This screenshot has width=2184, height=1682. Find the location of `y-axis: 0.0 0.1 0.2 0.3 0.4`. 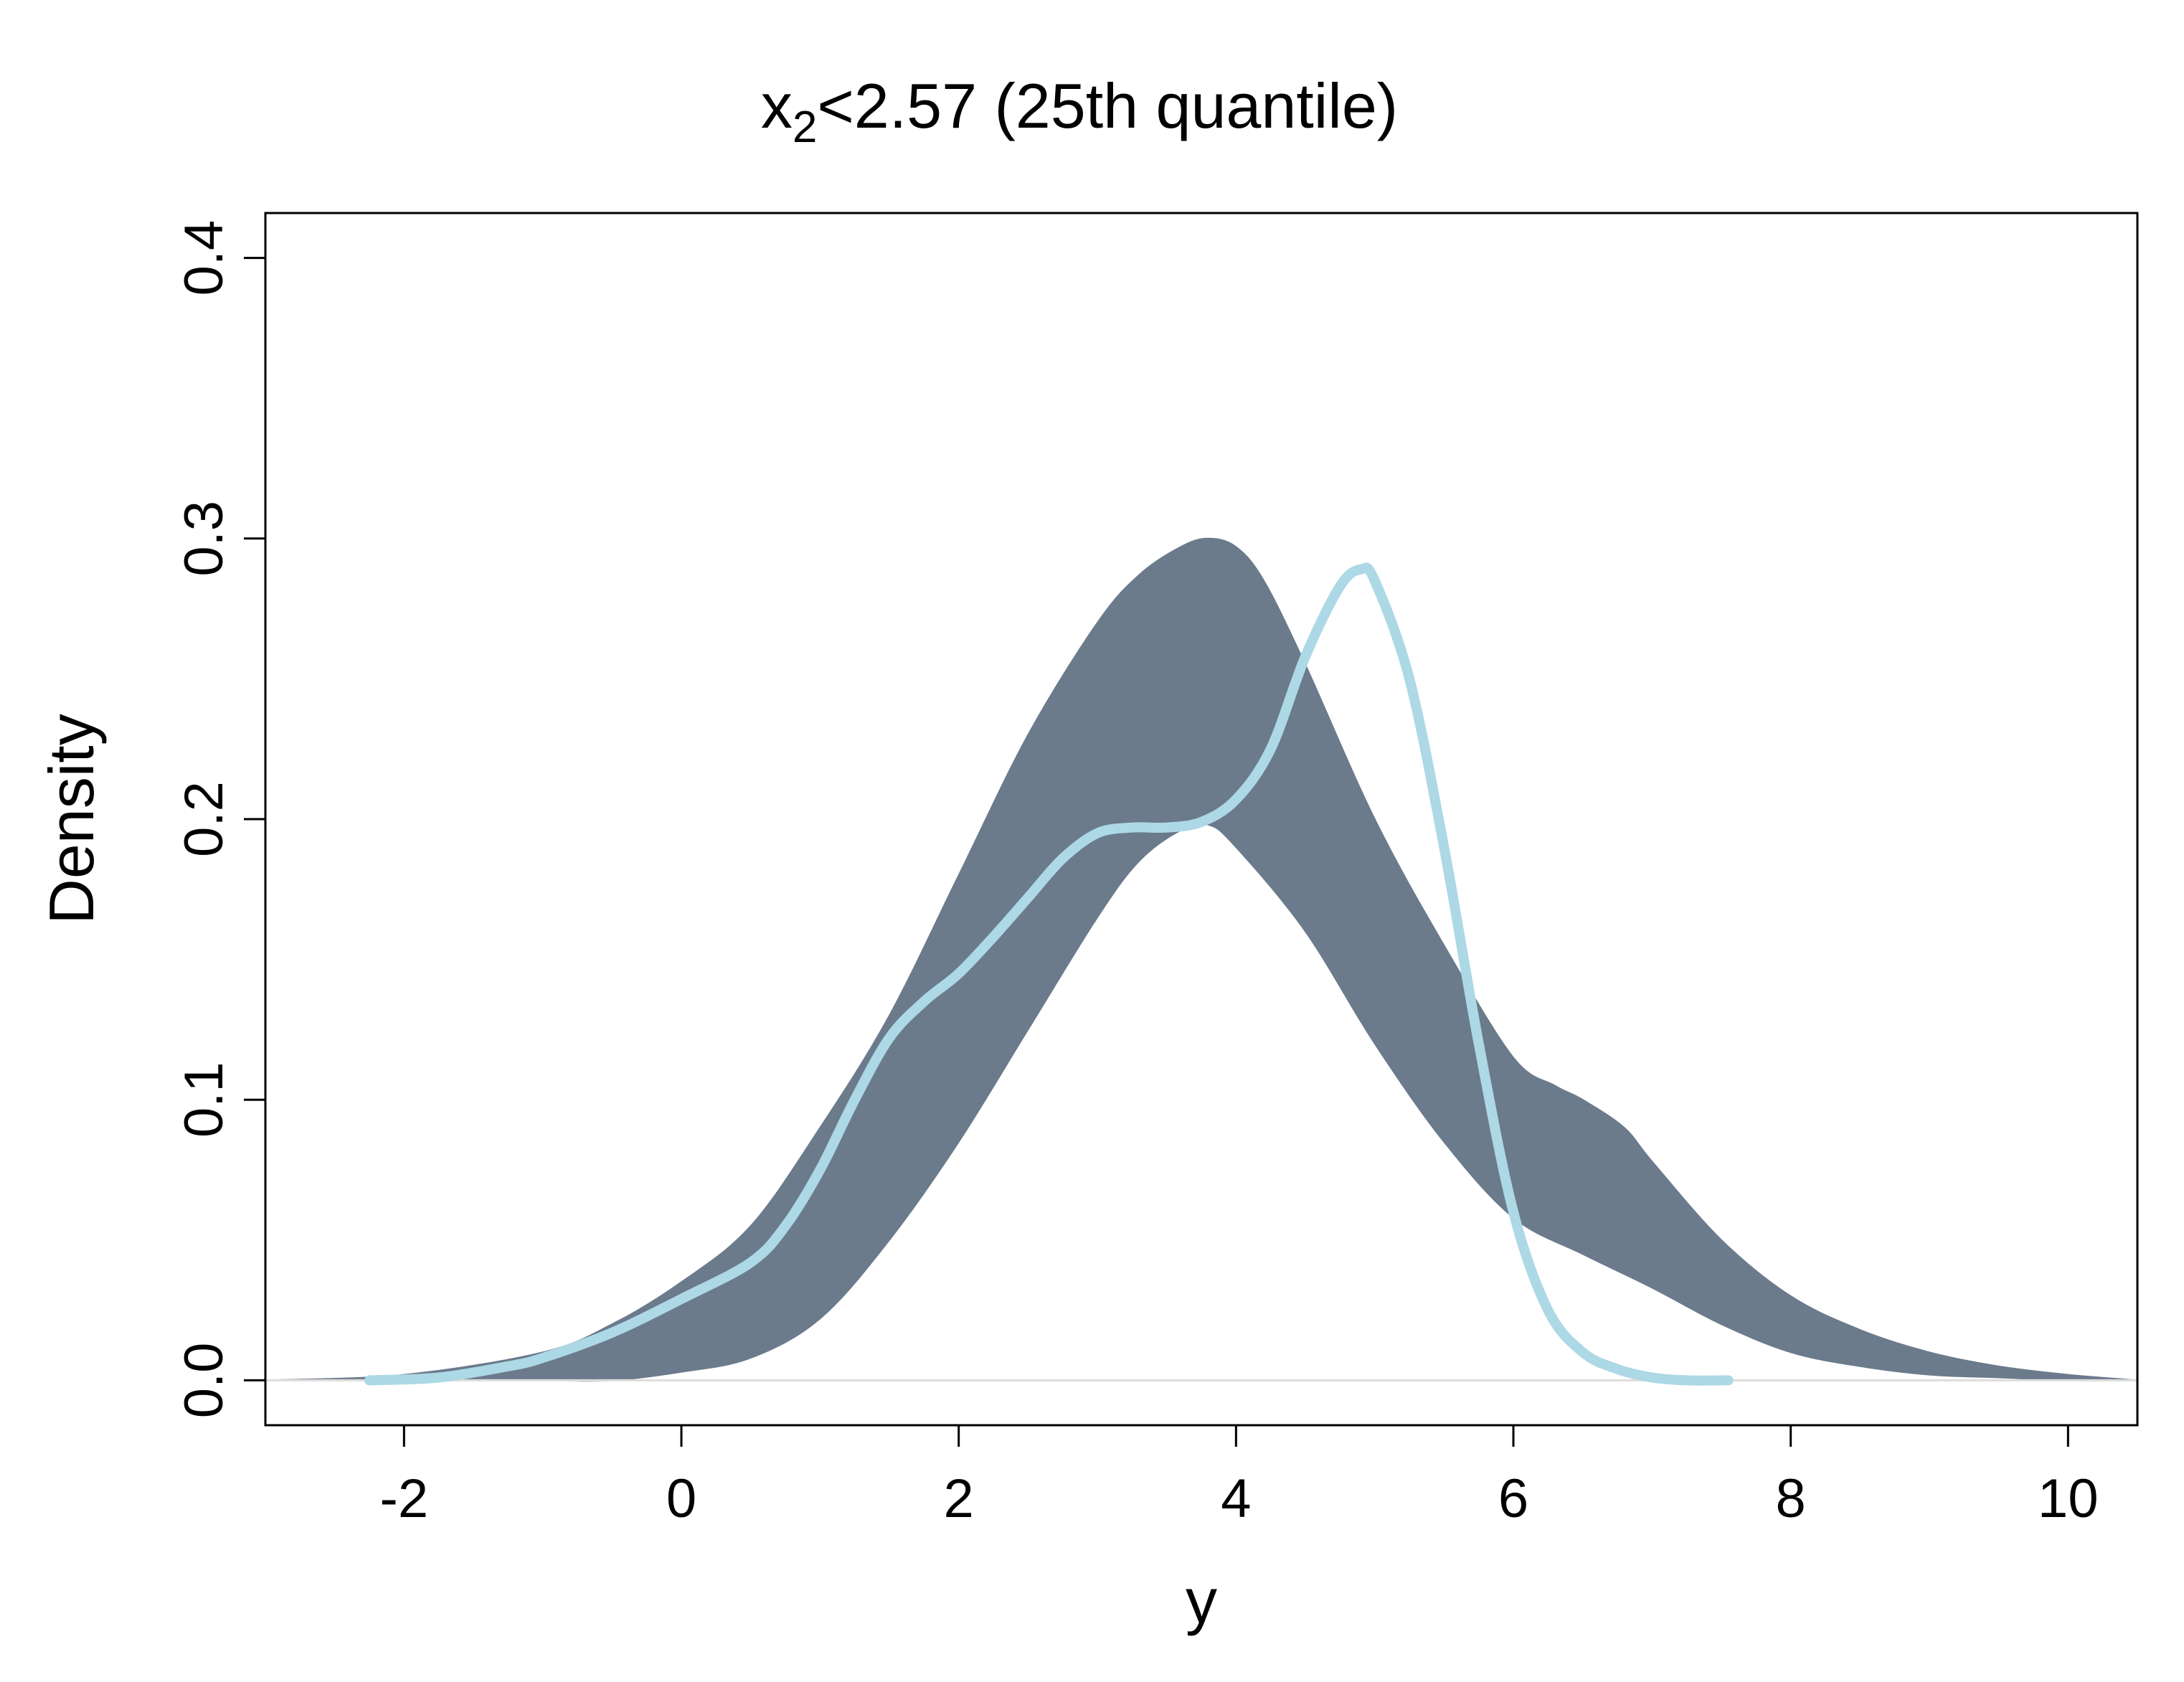

y-axis: 0.0 0.1 0.2 0.3 0.4 is located at coordinates (220, 819).